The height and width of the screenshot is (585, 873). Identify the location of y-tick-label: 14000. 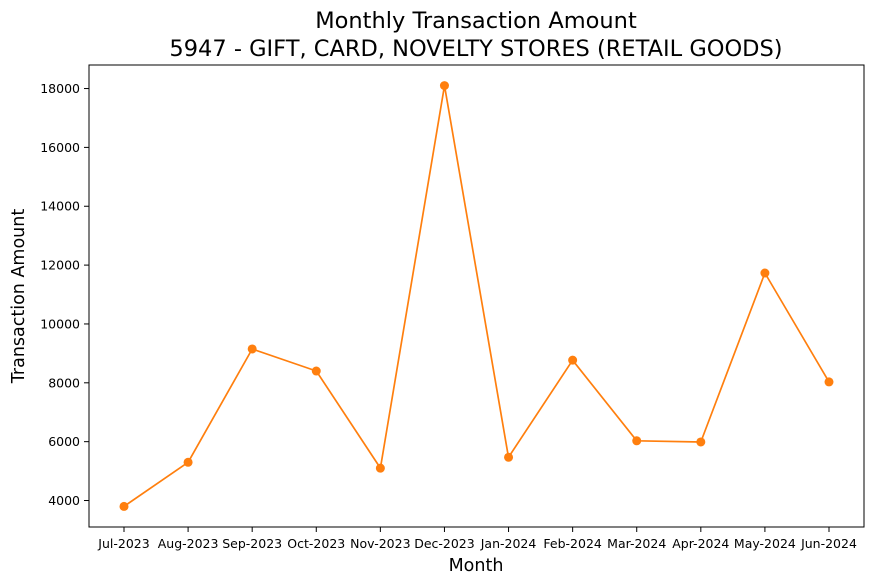
(60, 206).